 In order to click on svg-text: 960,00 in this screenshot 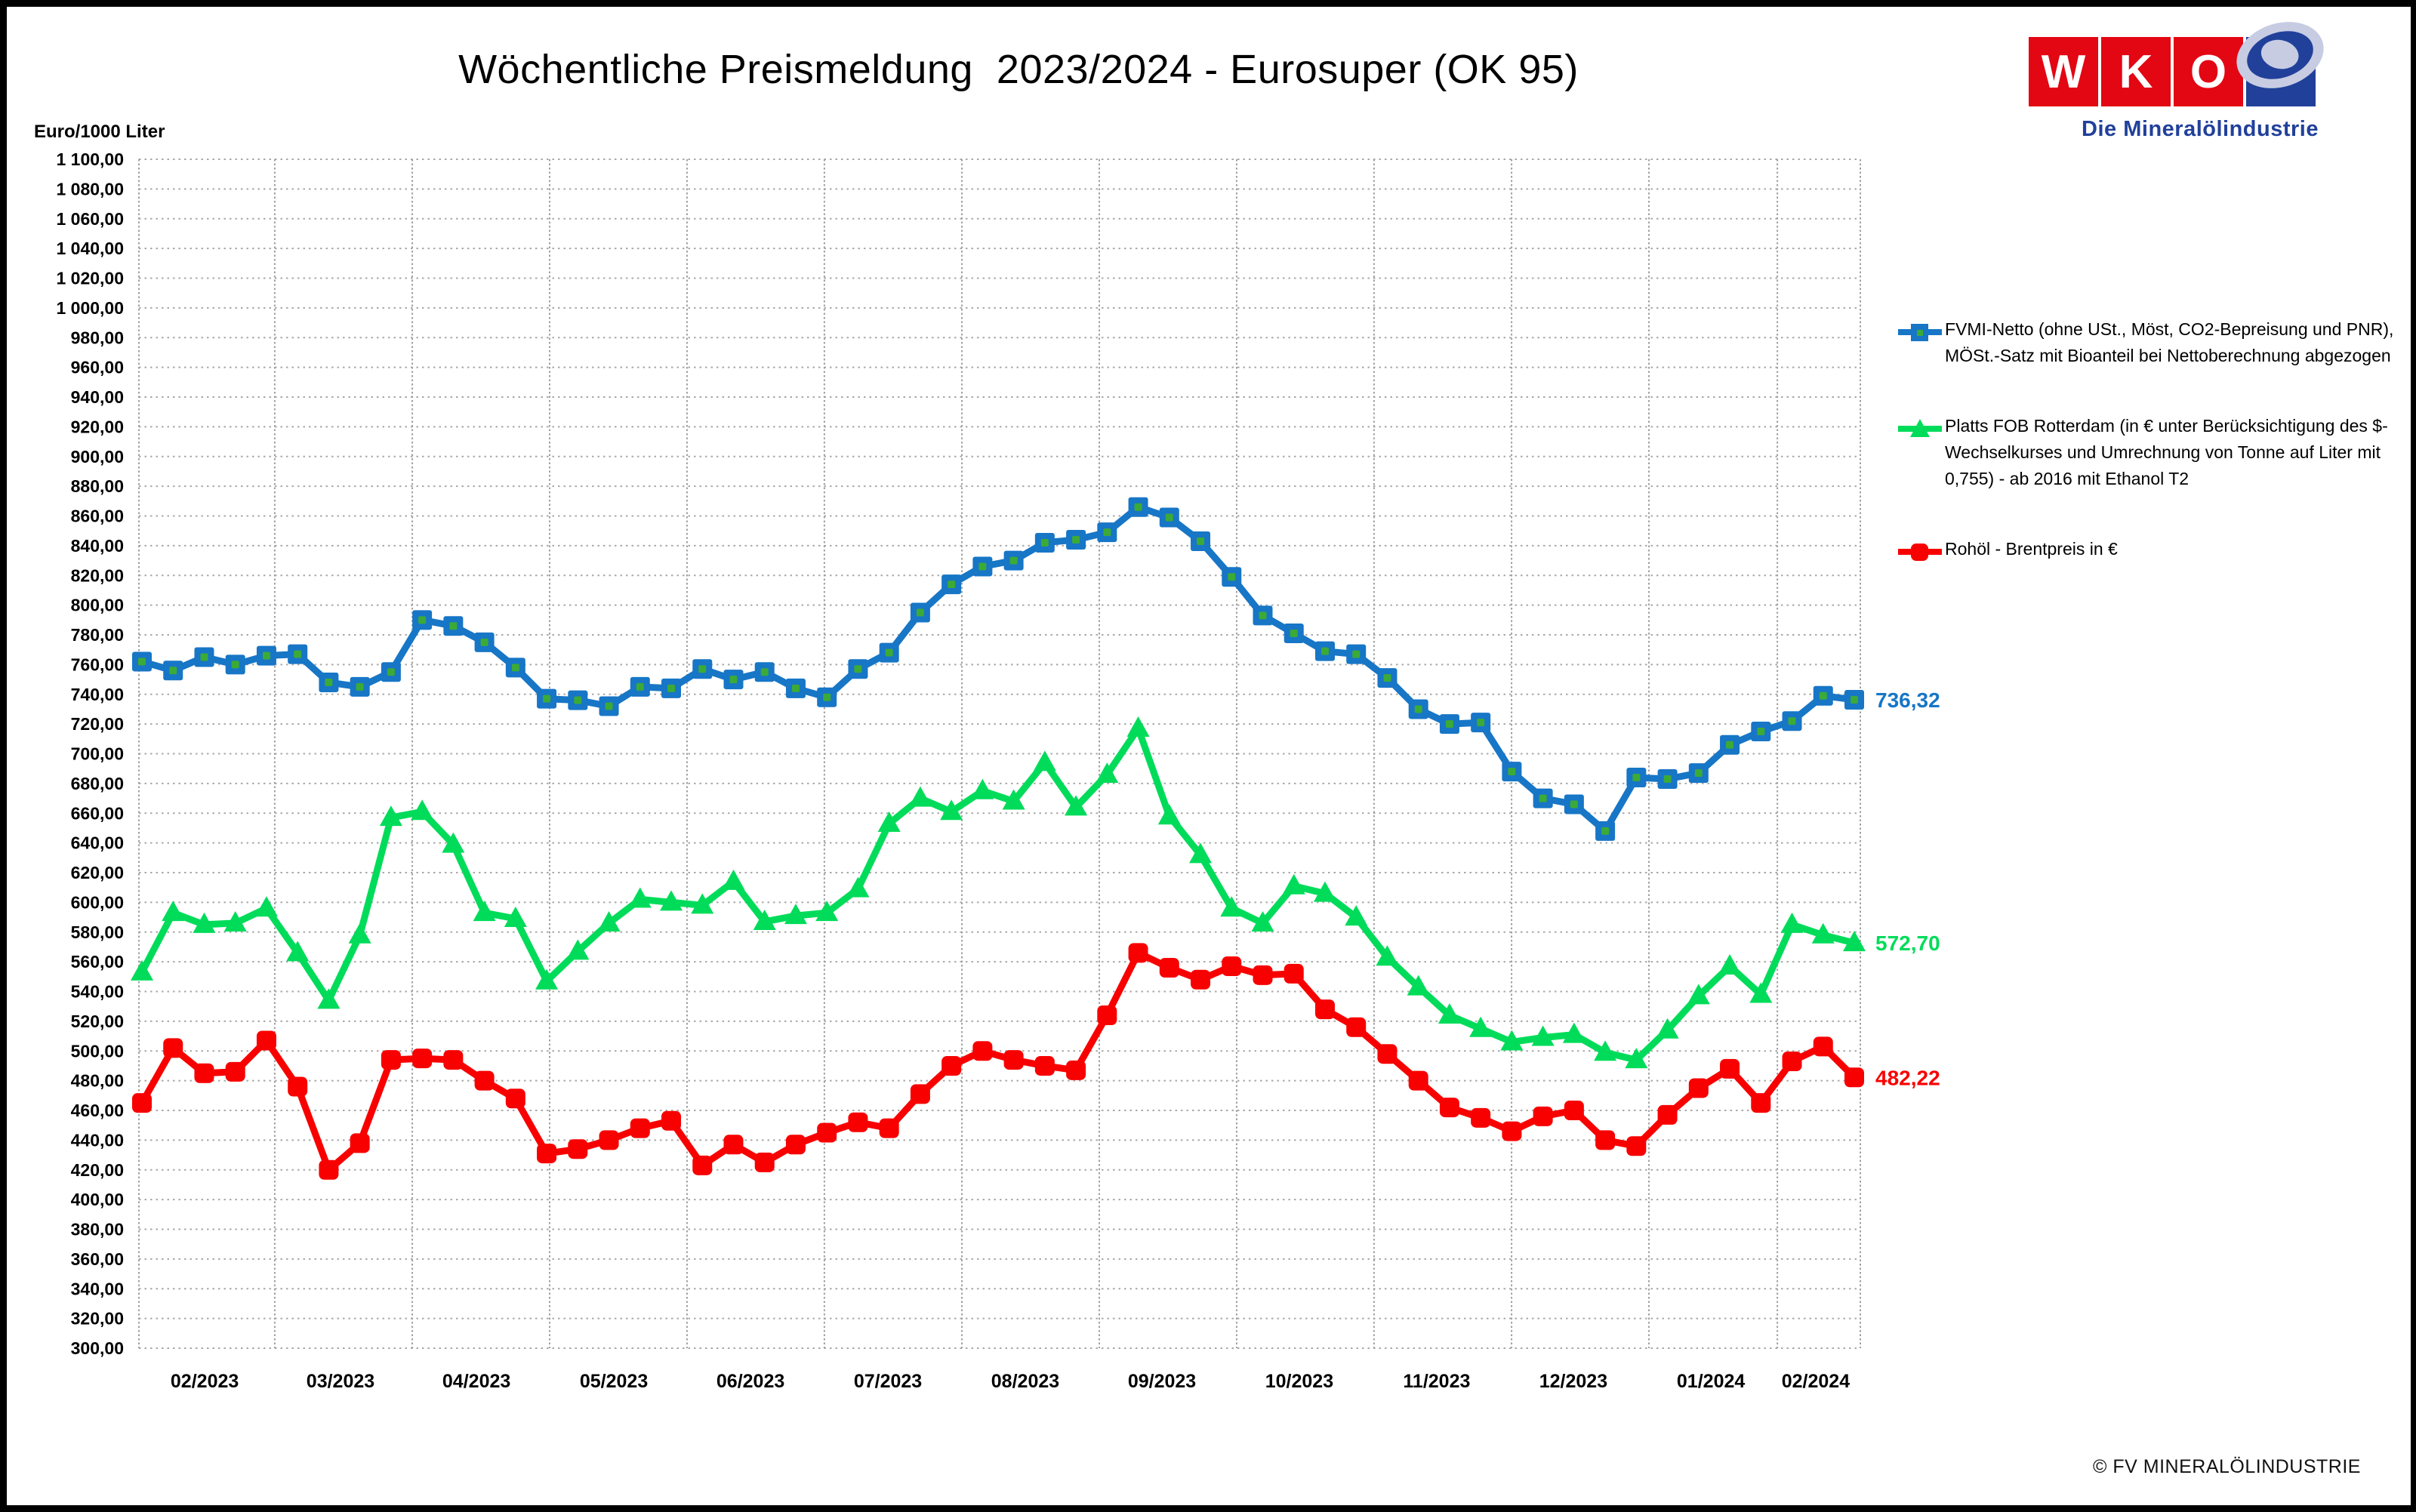, I will do `click(97, 367)`.